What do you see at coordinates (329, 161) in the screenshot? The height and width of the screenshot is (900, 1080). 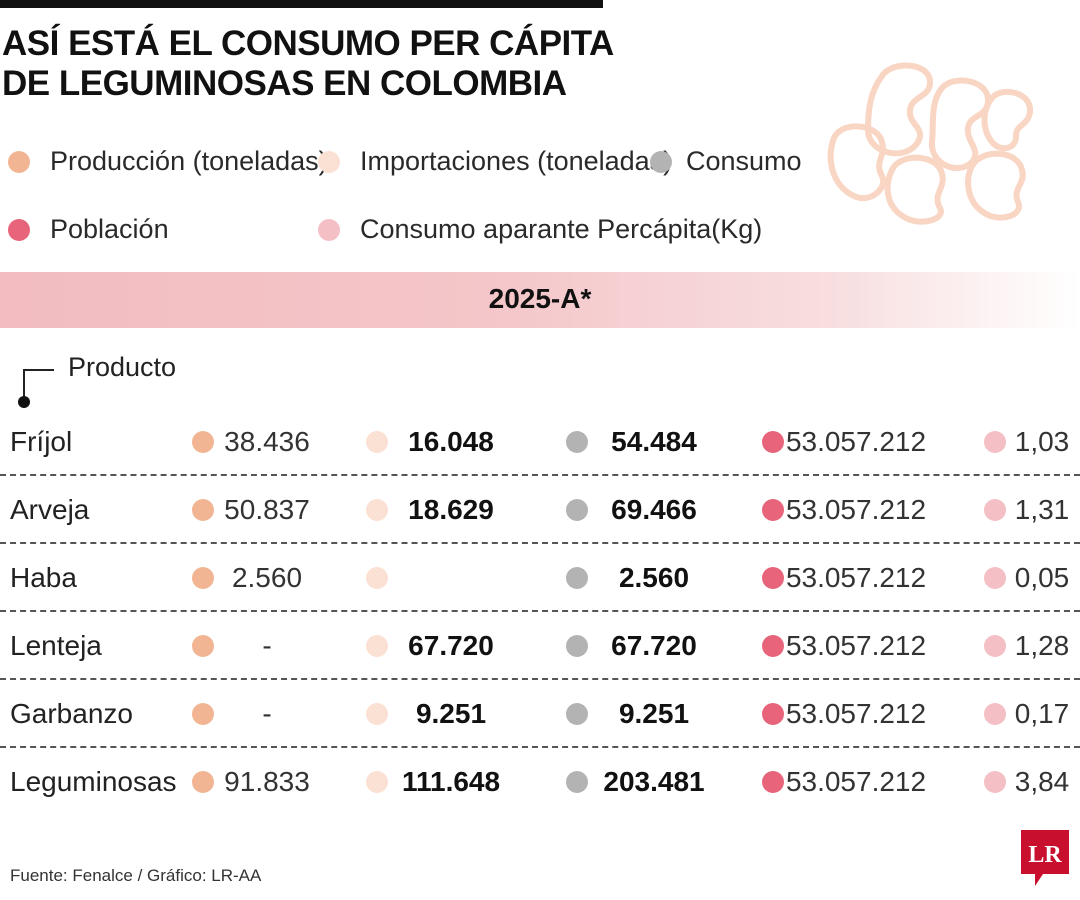 I see `legend-importaciones-dot` at bounding box center [329, 161].